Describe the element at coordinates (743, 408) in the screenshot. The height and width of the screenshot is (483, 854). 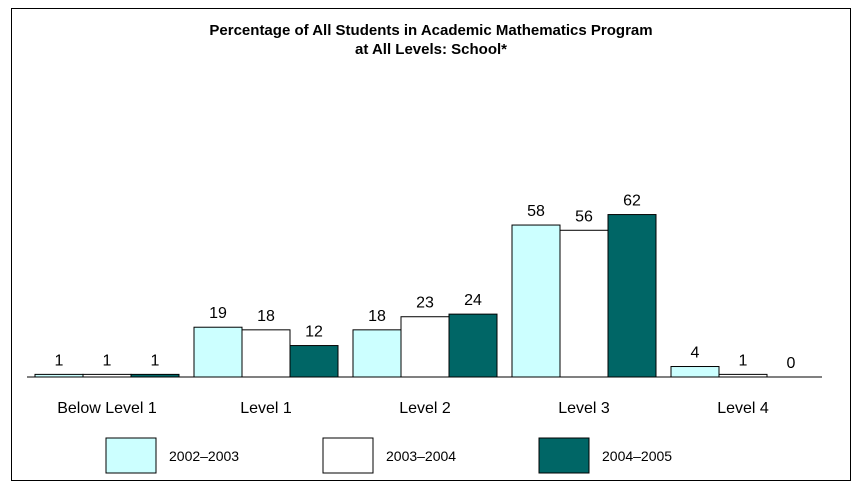
I see `category-label: Level 4` at that location.